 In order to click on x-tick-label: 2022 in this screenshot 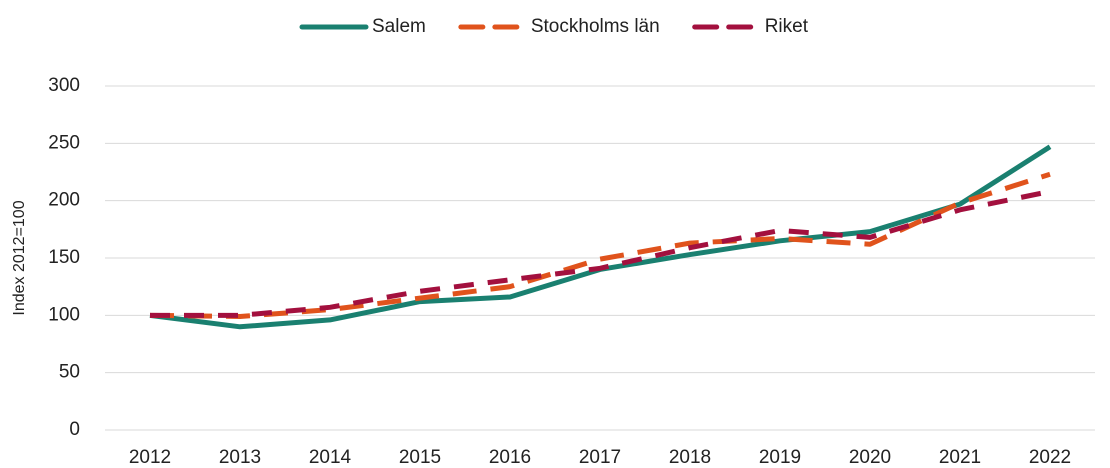, I will do `click(1050, 457)`.